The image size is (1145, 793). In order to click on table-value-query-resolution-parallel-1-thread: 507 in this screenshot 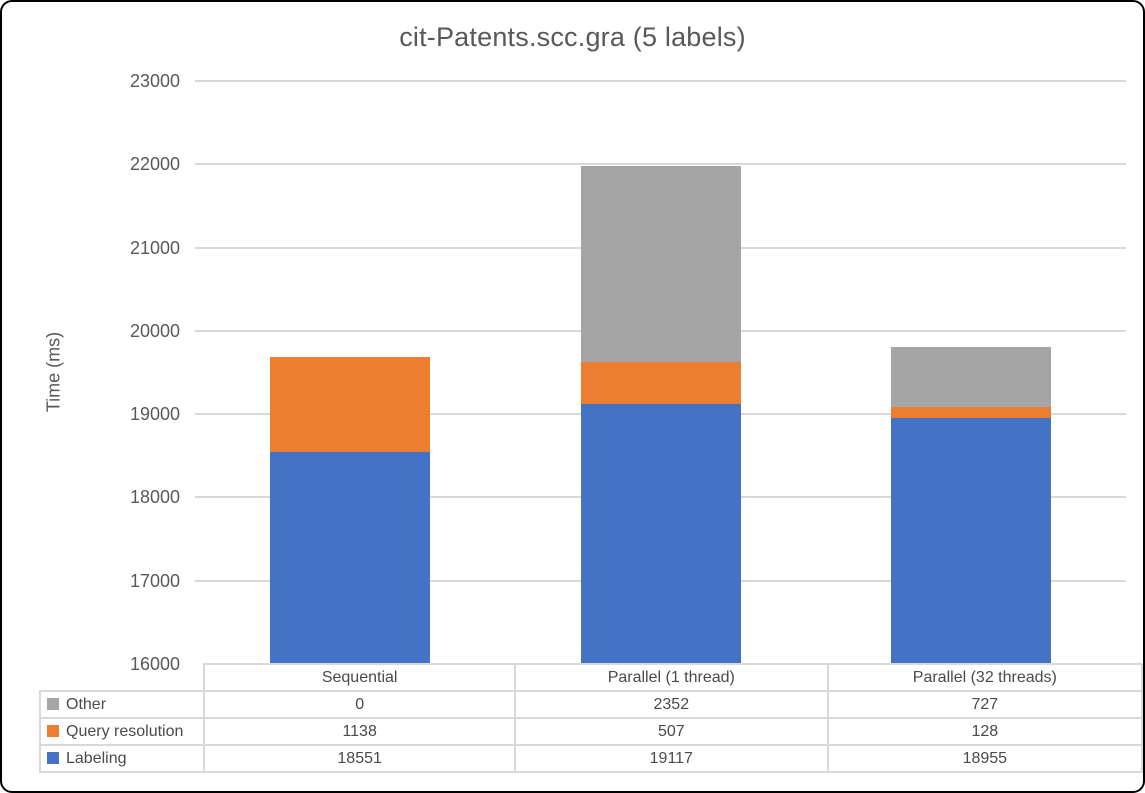, I will do `click(671, 731)`.